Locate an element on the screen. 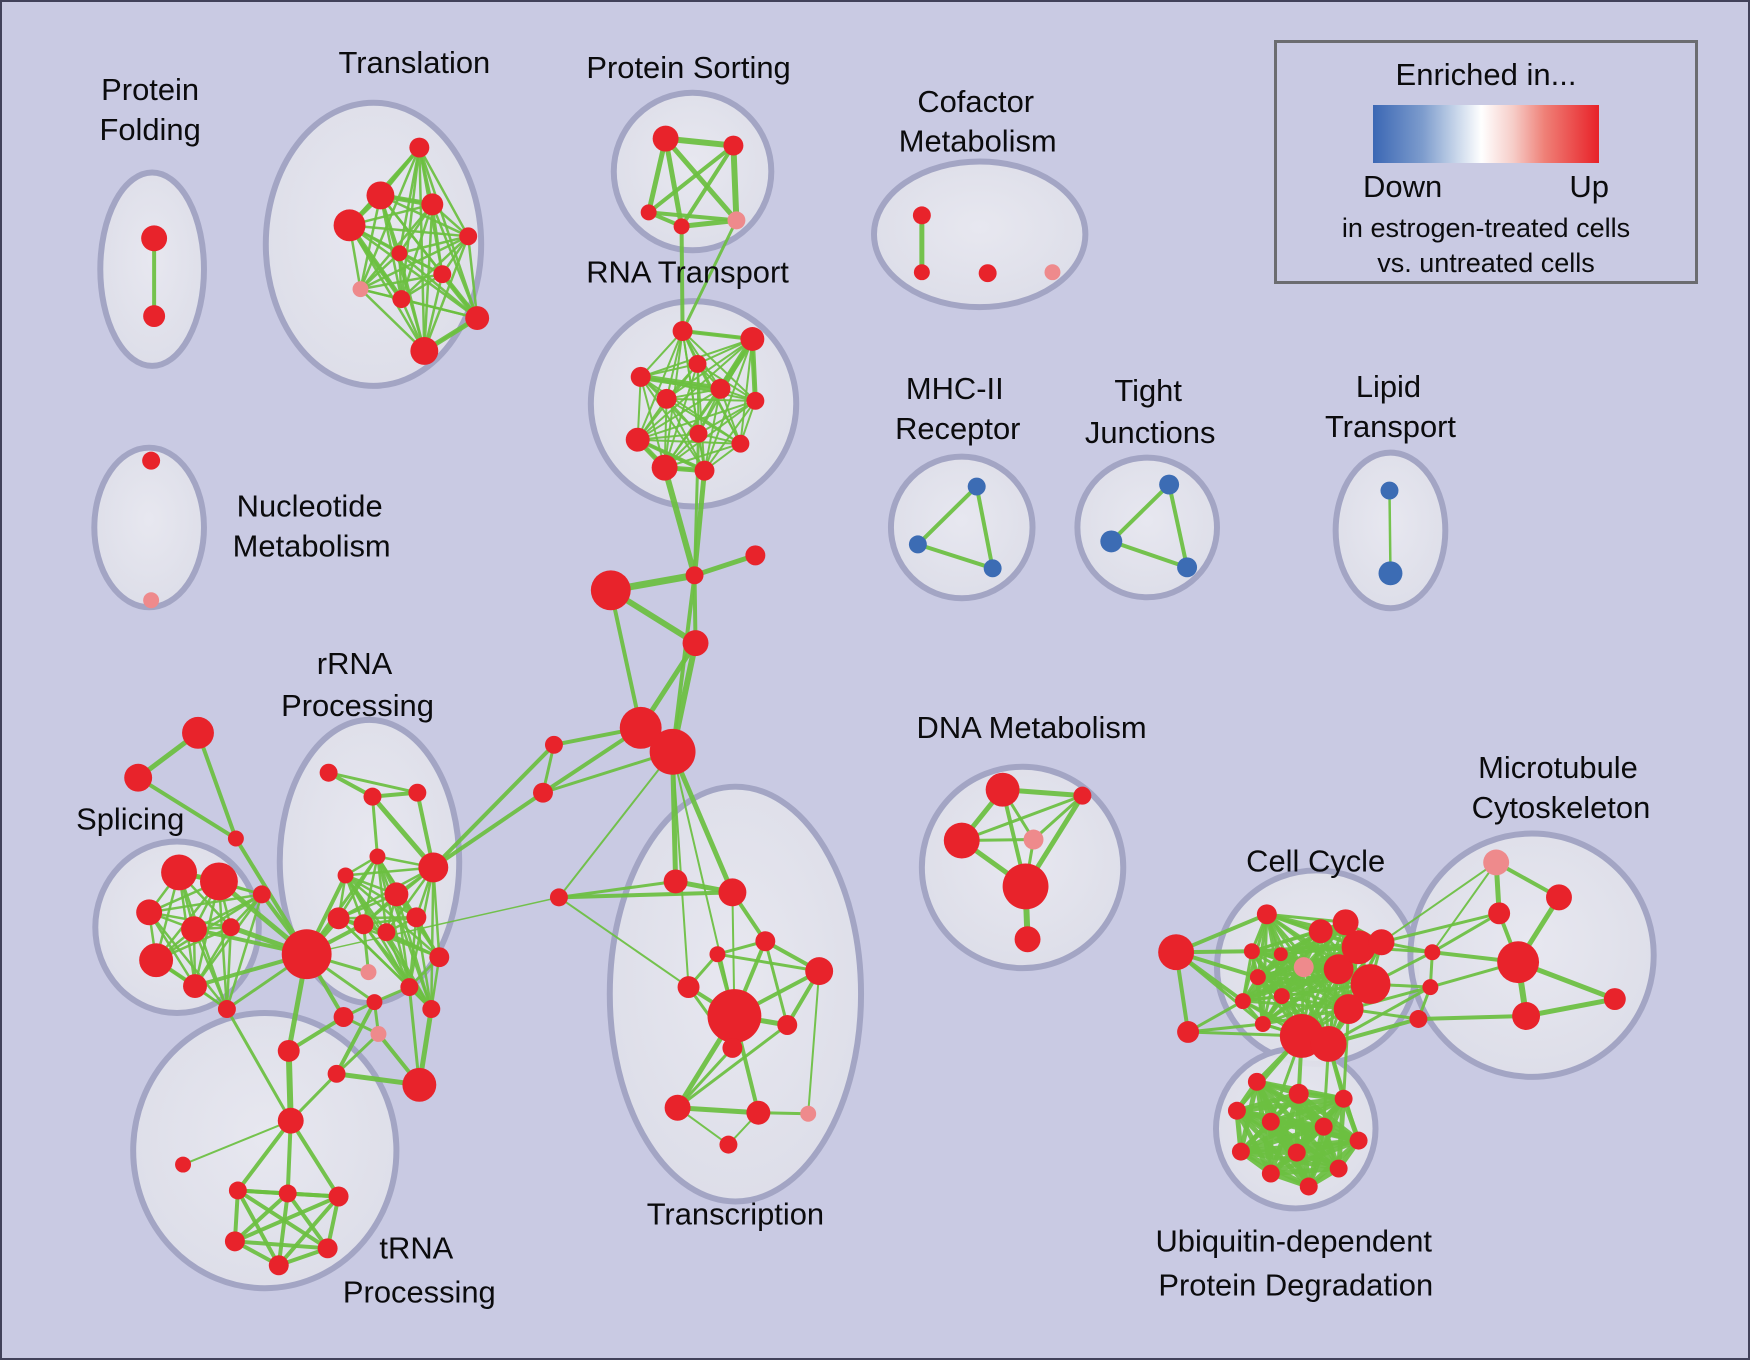 The width and height of the screenshot is (1750, 1360). network-node-c3 is located at coordinates (695, 643).